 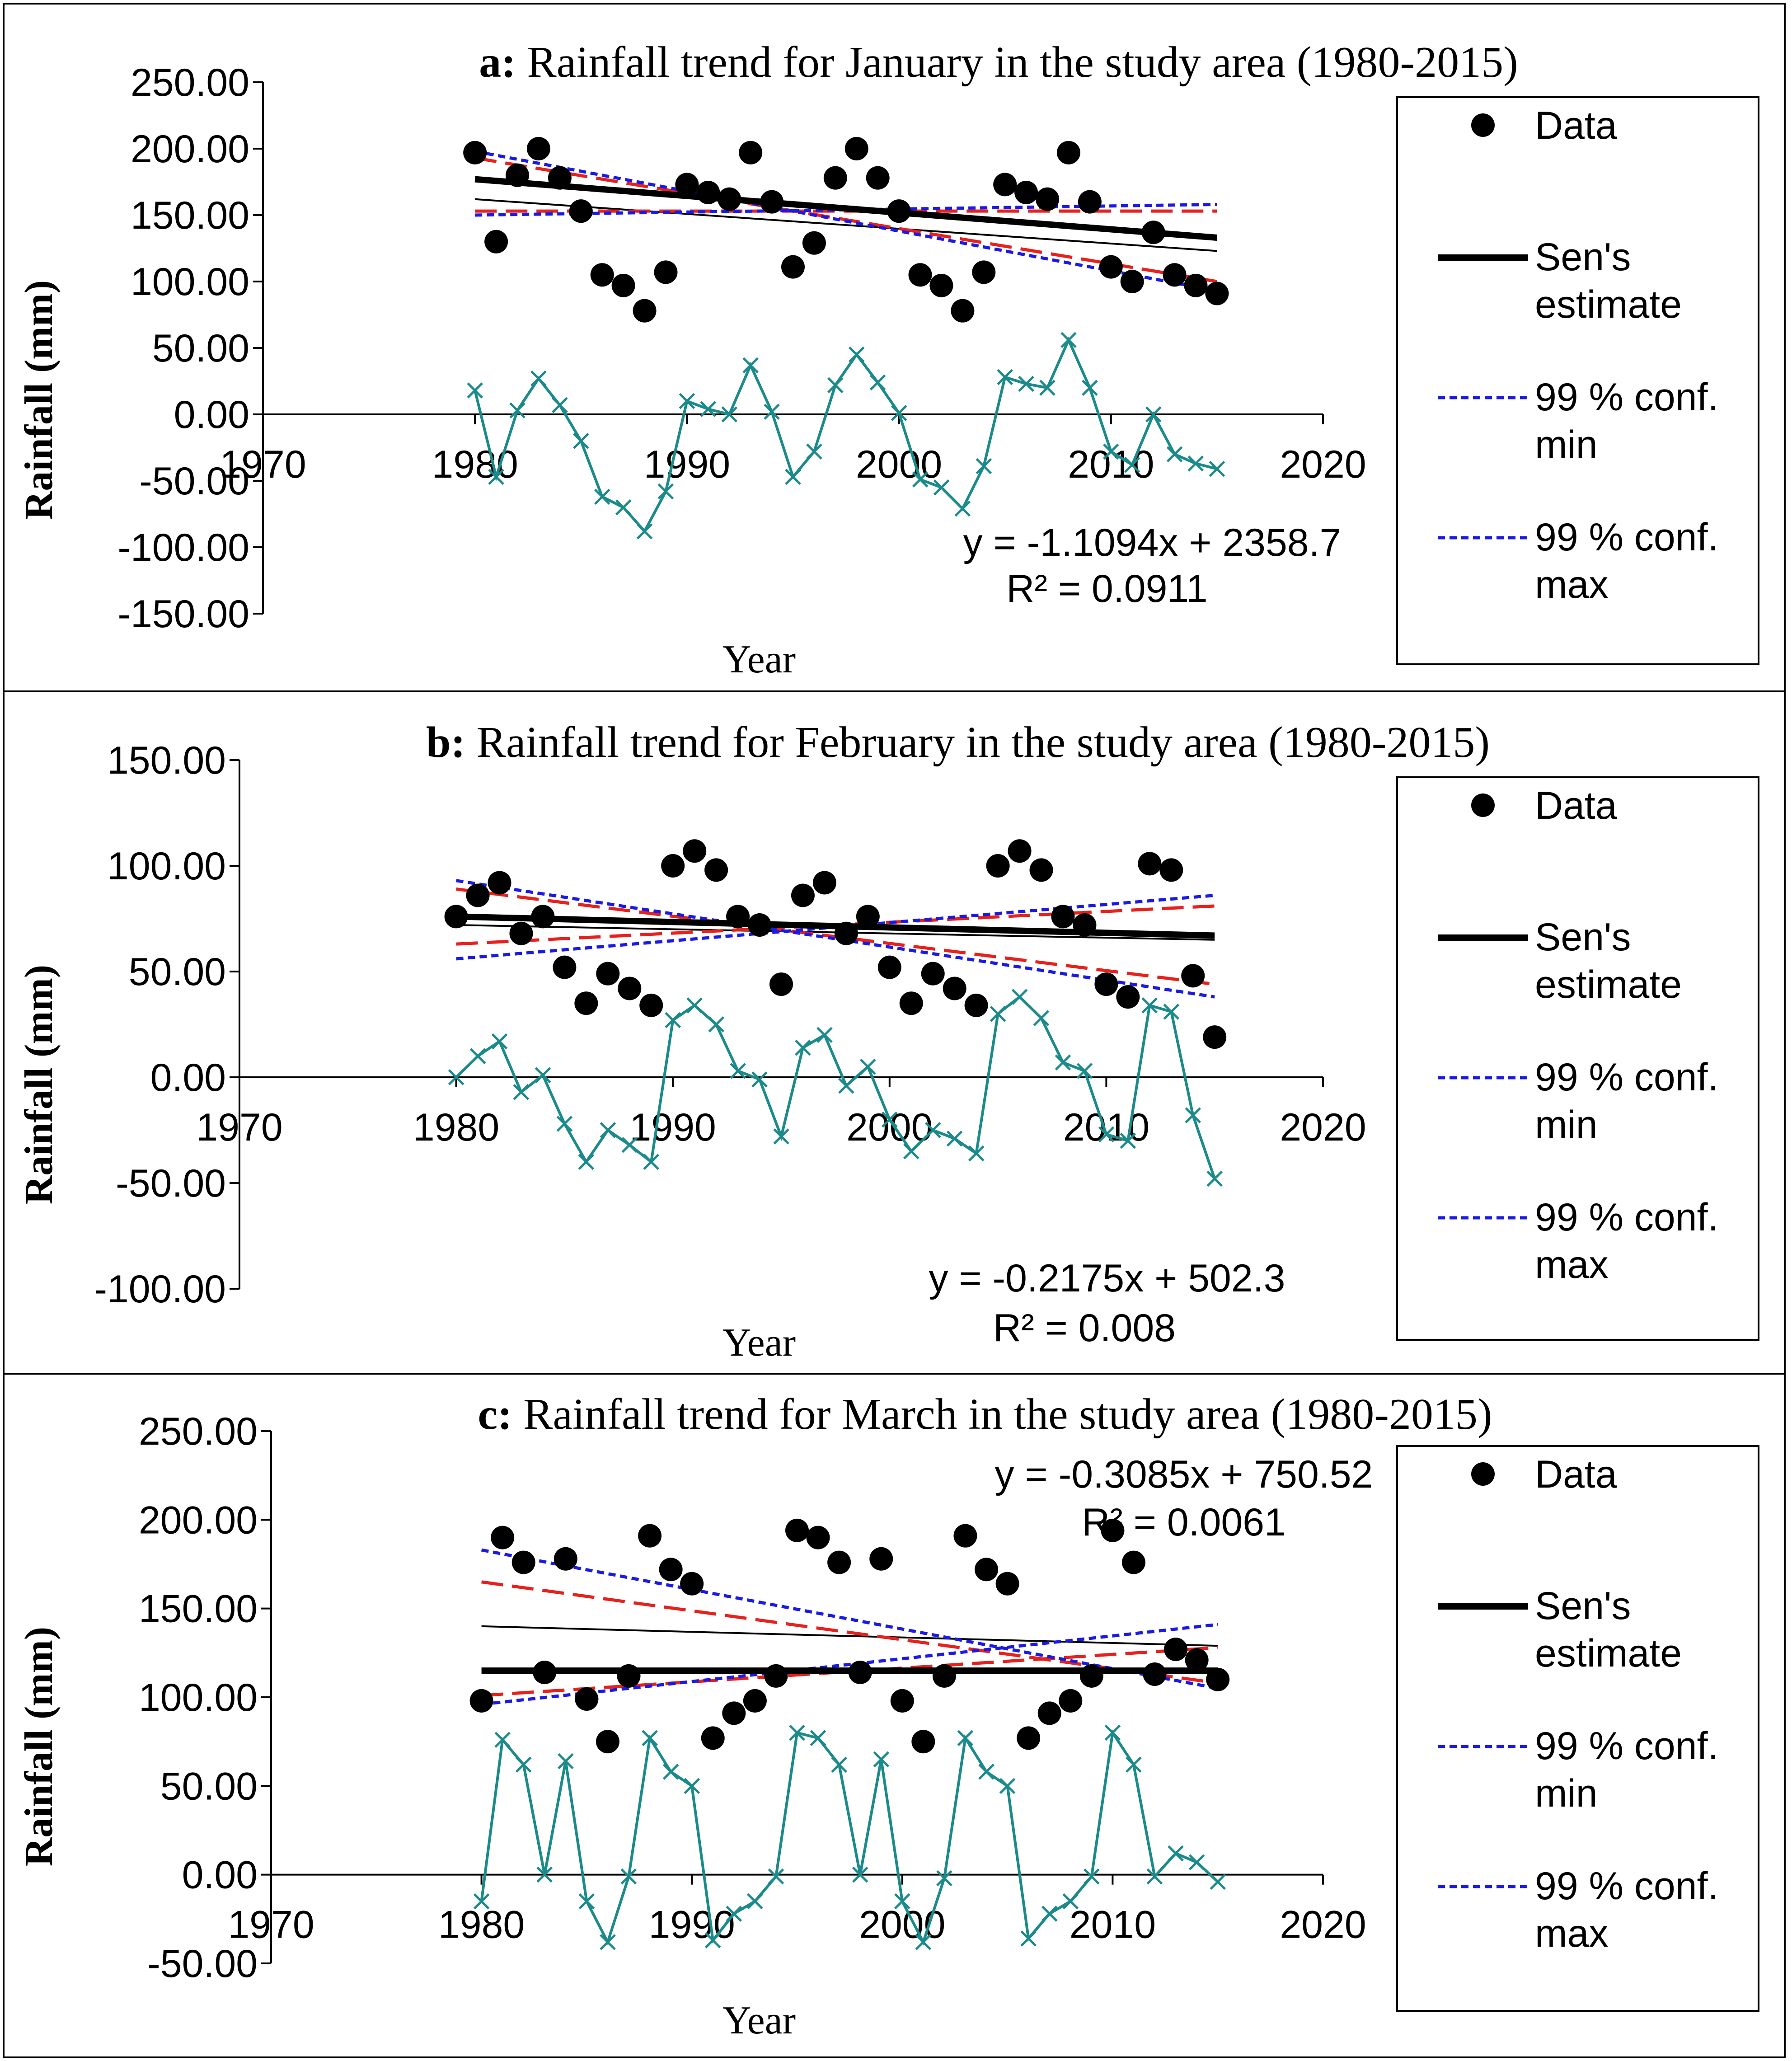 I want to click on y-tick-label: 0.00, so click(x=211, y=415).